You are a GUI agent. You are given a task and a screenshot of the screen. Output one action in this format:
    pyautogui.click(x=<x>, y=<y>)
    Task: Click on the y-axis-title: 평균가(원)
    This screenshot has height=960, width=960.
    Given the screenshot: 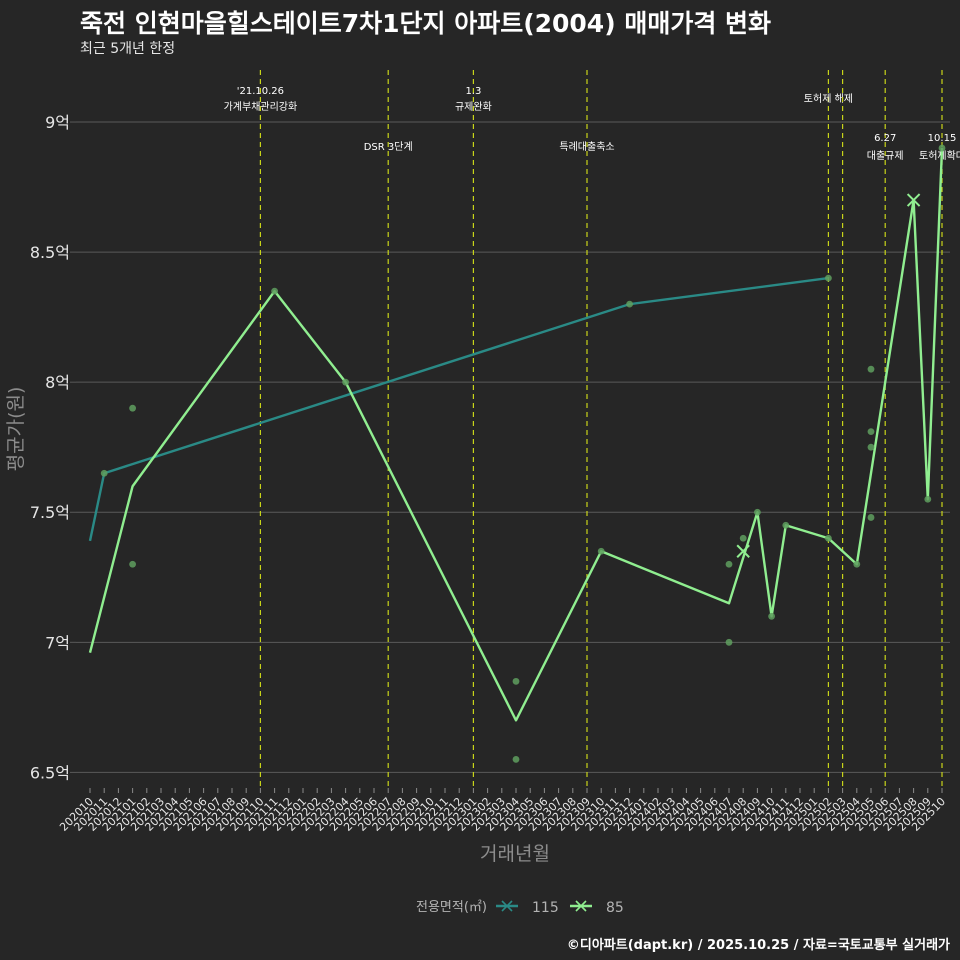 What is the action you would take?
    pyautogui.click(x=16, y=429)
    